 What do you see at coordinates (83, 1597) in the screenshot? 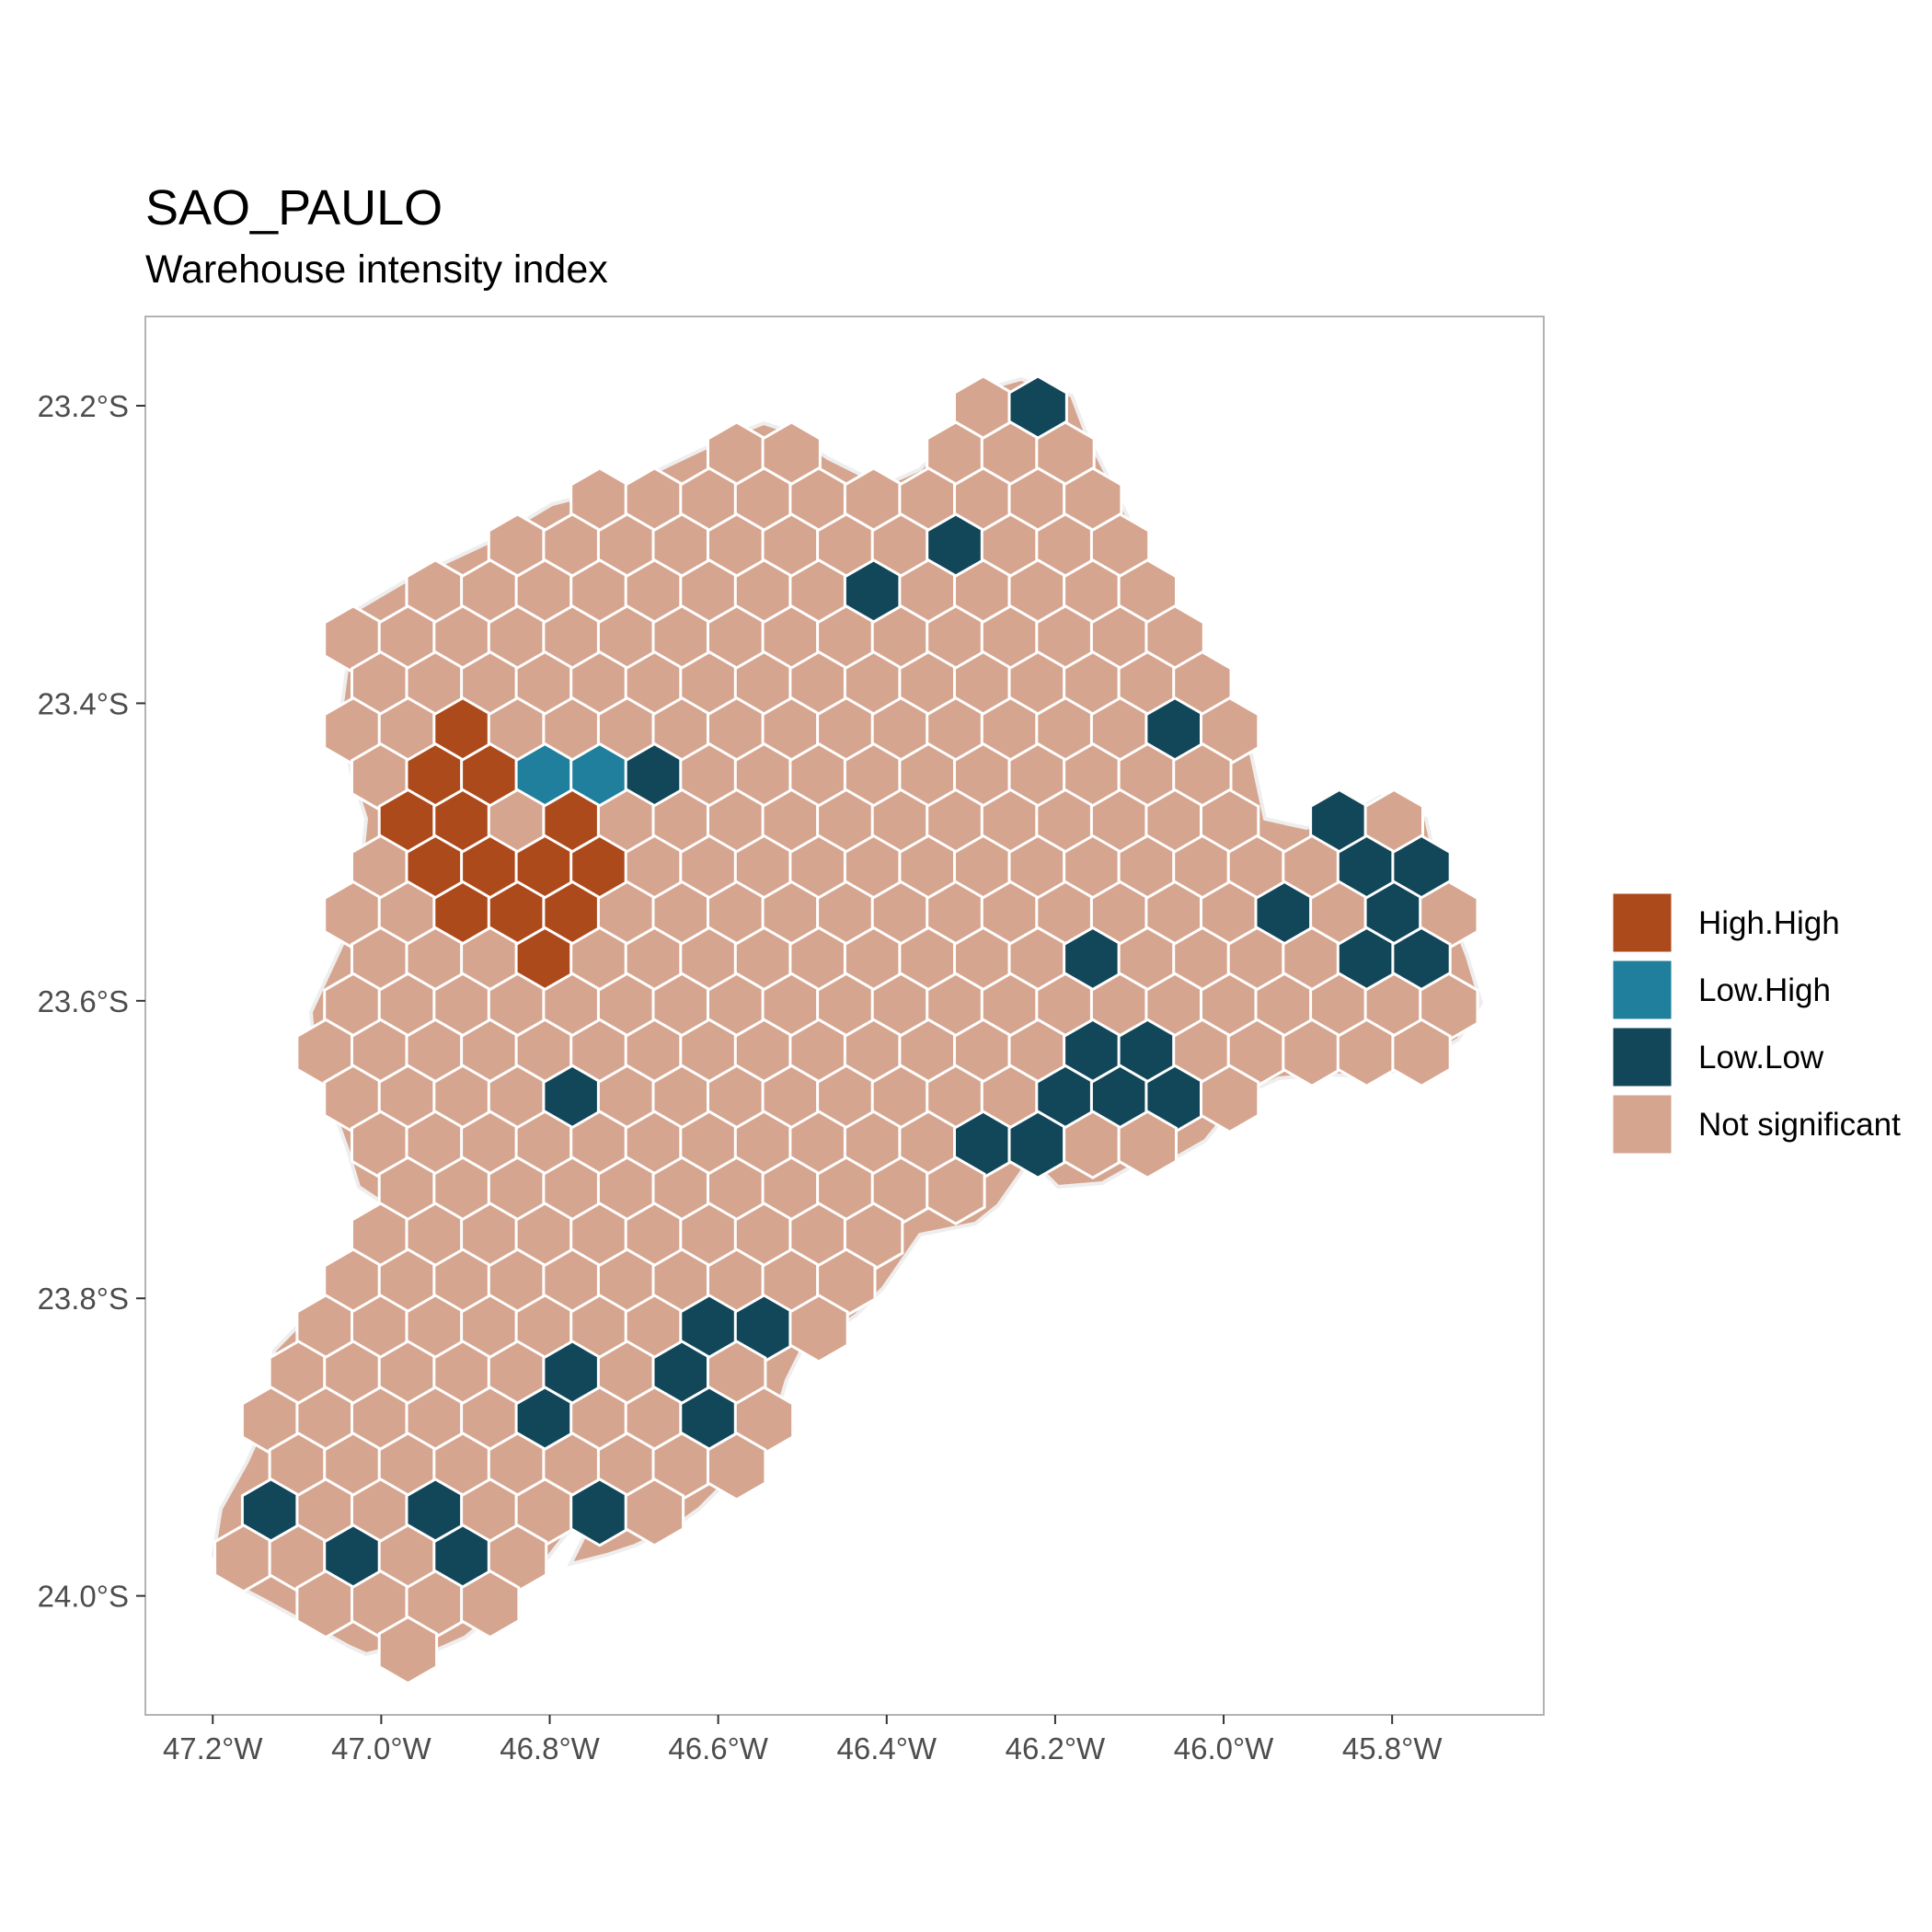
I see `y-tick-label: 24.0°S` at bounding box center [83, 1597].